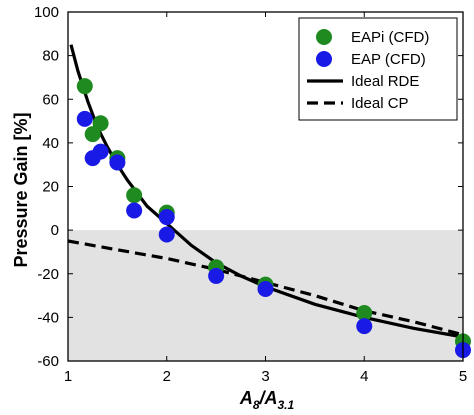 The image size is (474, 415). I want to click on y-tick-label: -20, so click(48, 274).